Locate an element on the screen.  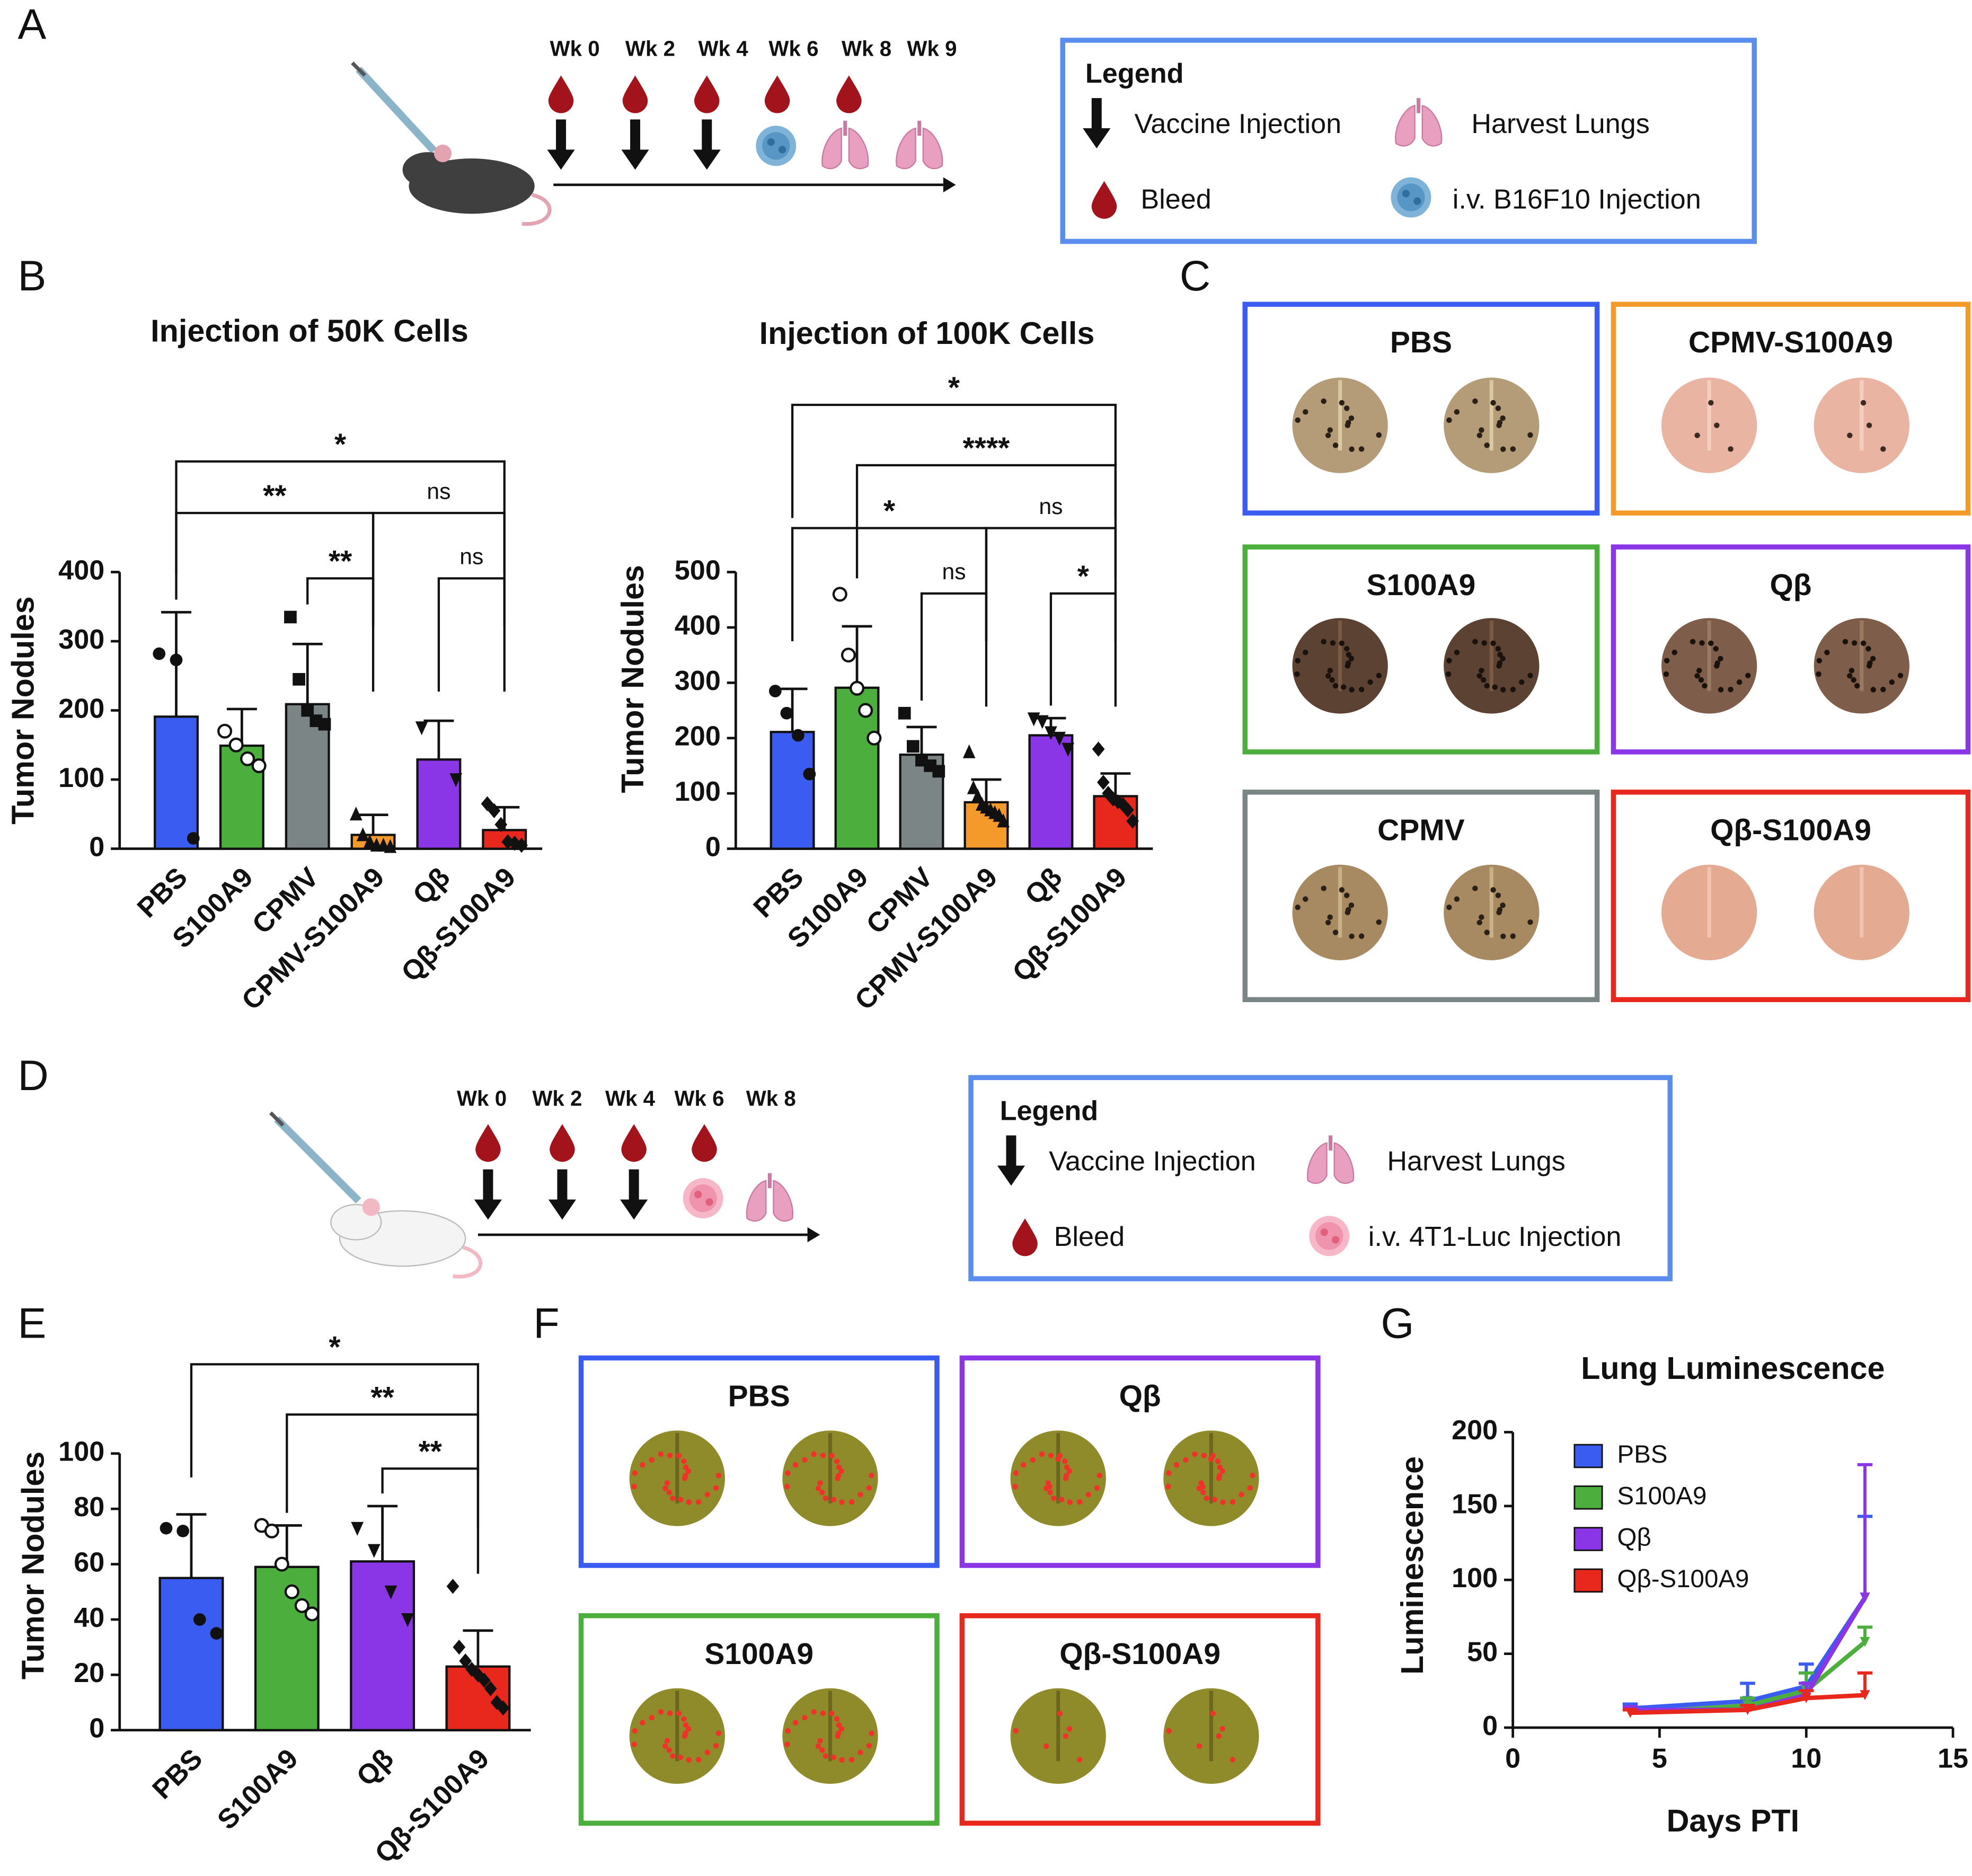
y-tick-label: 150 is located at coordinates (1475, 1504).